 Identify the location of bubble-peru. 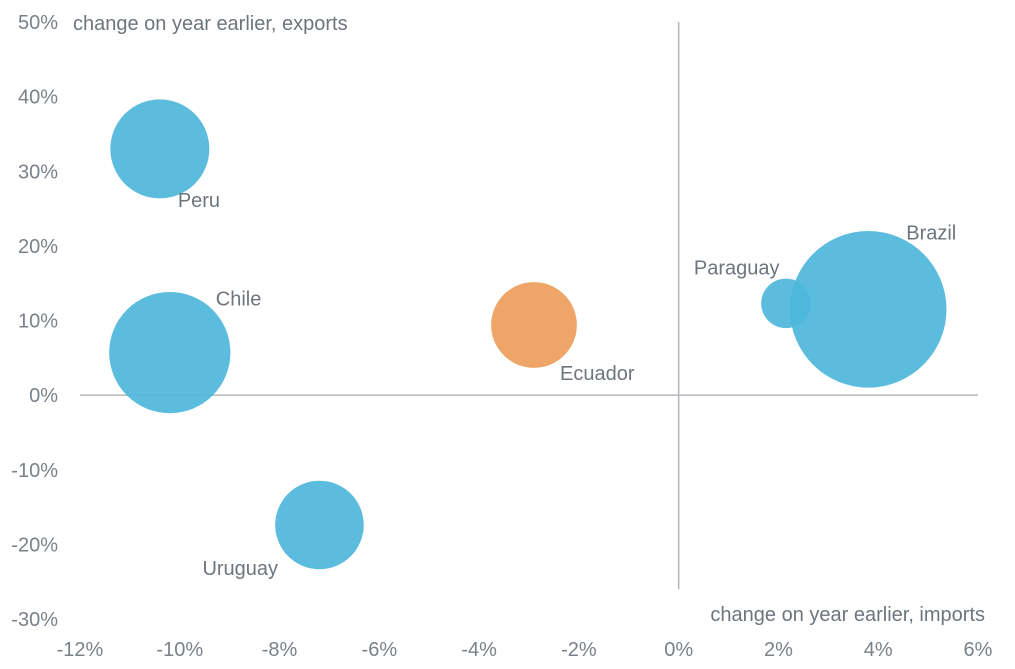
(160, 149).